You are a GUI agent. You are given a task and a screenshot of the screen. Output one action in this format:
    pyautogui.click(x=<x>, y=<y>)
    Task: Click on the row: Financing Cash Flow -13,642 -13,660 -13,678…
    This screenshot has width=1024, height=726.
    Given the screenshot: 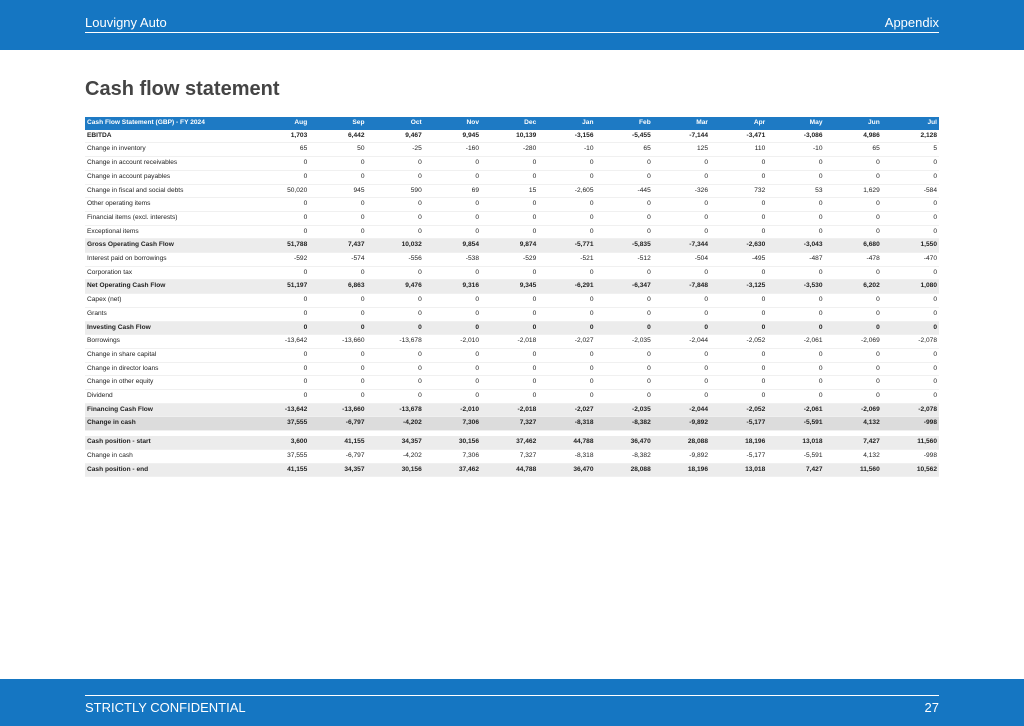 What is the action you would take?
    pyautogui.click(x=512, y=410)
    